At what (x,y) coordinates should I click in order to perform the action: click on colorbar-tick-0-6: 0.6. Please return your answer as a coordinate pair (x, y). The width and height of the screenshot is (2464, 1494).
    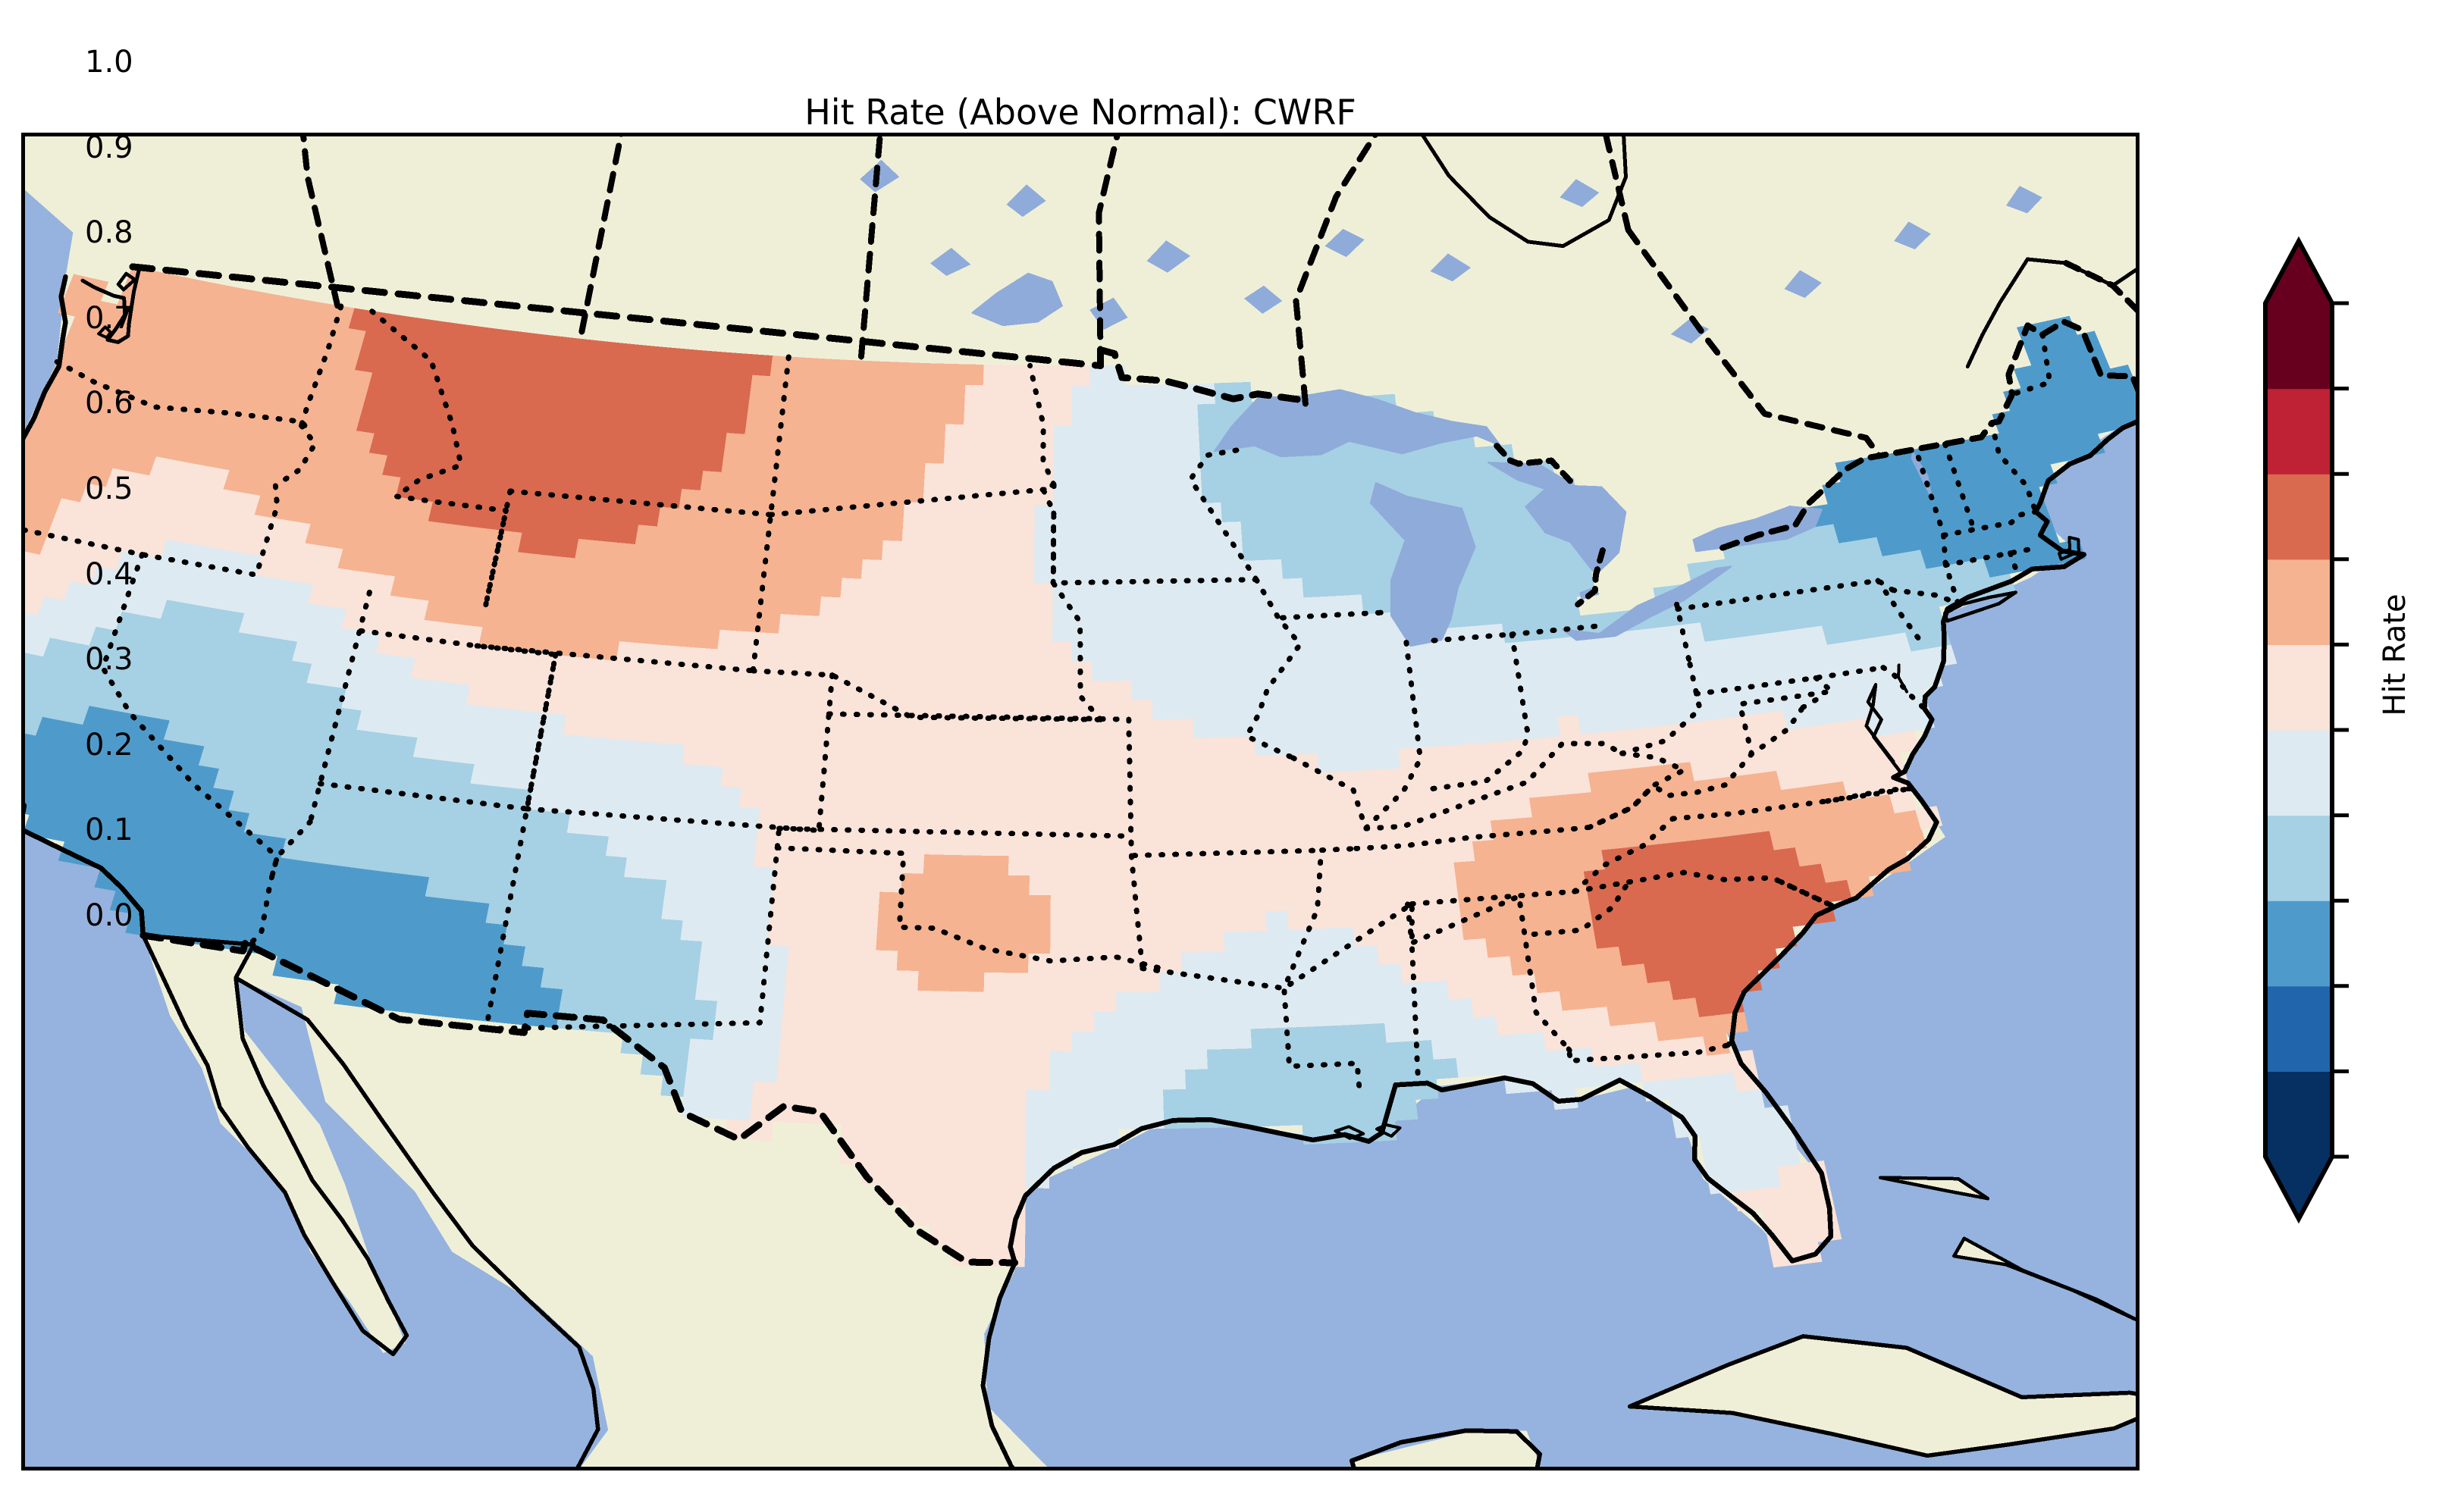
    Looking at the image, I should click on (109, 403).